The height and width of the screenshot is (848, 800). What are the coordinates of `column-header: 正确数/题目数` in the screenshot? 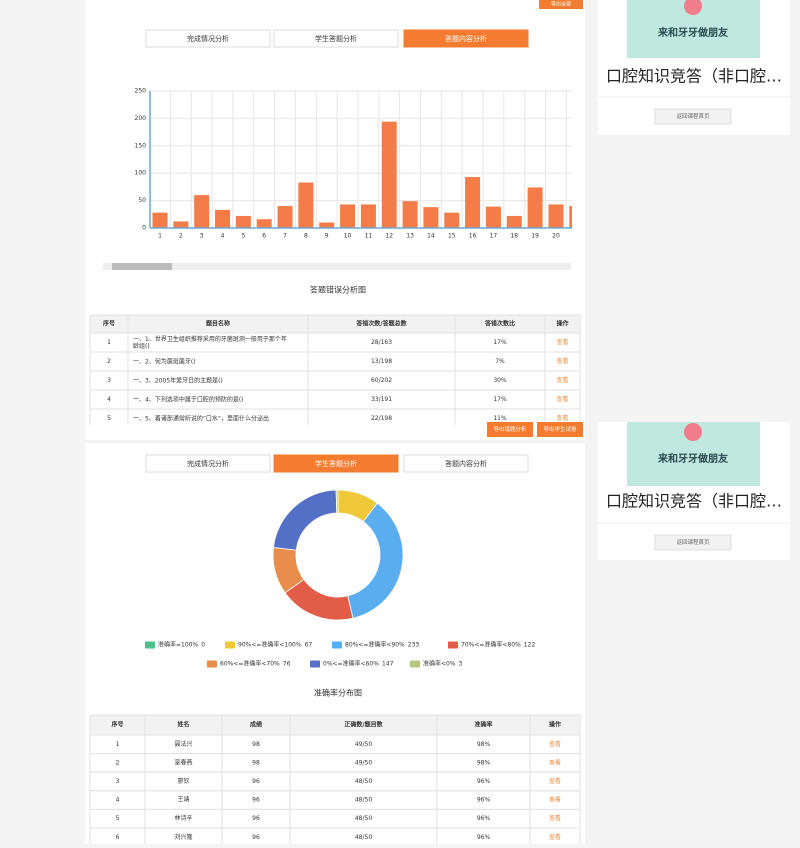 It's located at (363, 725).